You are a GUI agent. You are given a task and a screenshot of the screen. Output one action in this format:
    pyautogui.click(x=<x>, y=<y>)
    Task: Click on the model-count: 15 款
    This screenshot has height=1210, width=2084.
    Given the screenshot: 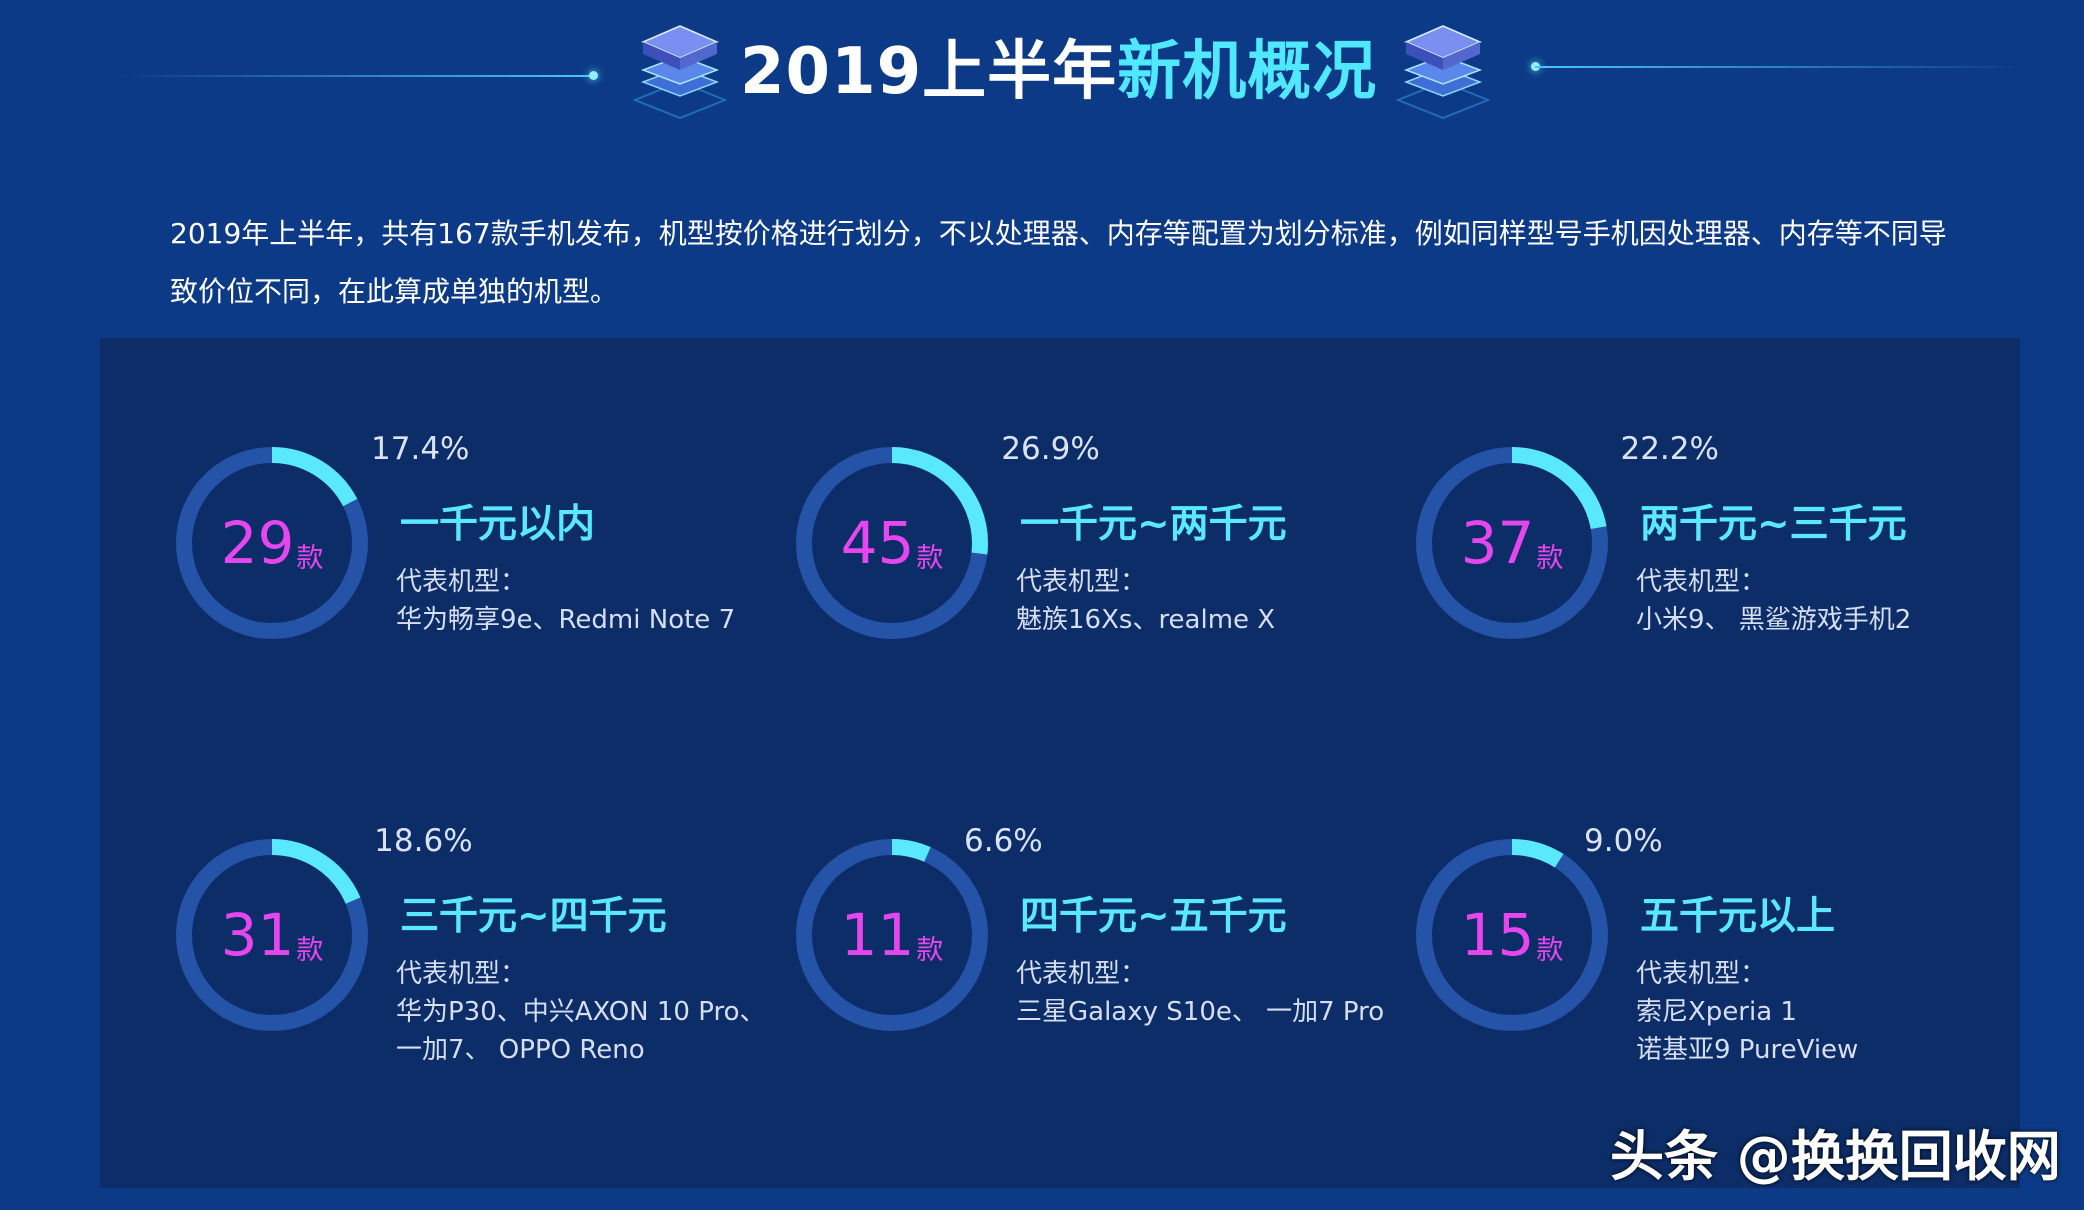 What is the action you would take?
    pyautogui.click(x=1512, y=935)
    